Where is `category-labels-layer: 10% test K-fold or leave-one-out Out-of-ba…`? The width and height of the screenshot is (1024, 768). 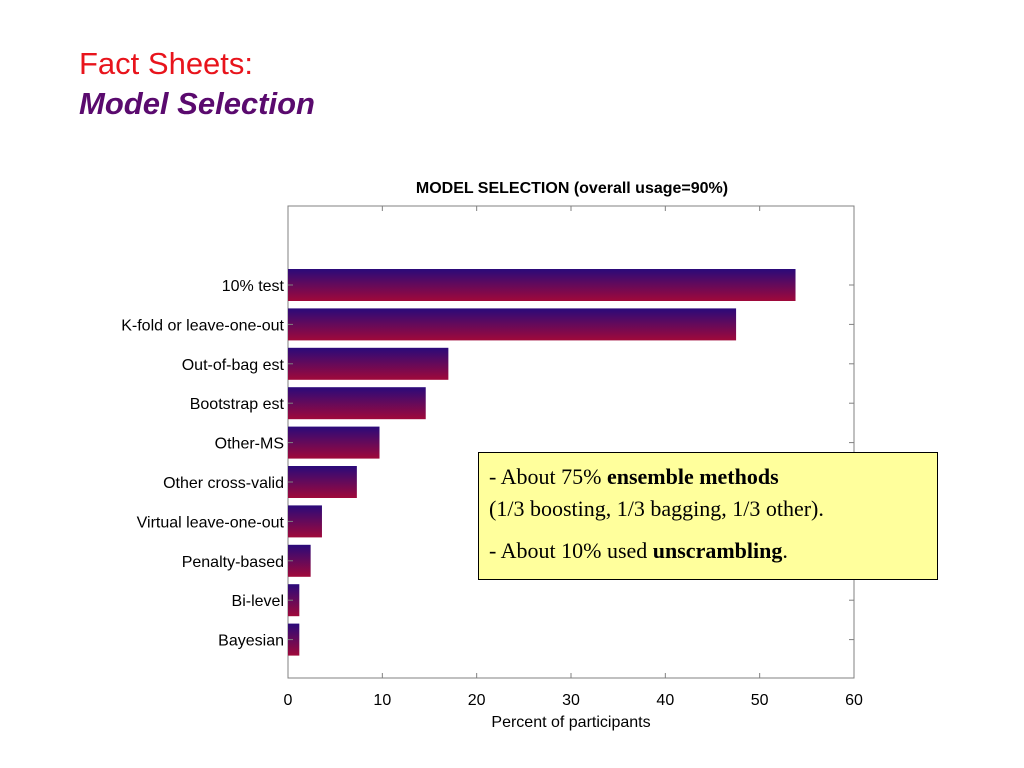 category-labels-layer: 10% test K-fold or leave-one-out Out-of-ba… is located at coordinates (202, 464).